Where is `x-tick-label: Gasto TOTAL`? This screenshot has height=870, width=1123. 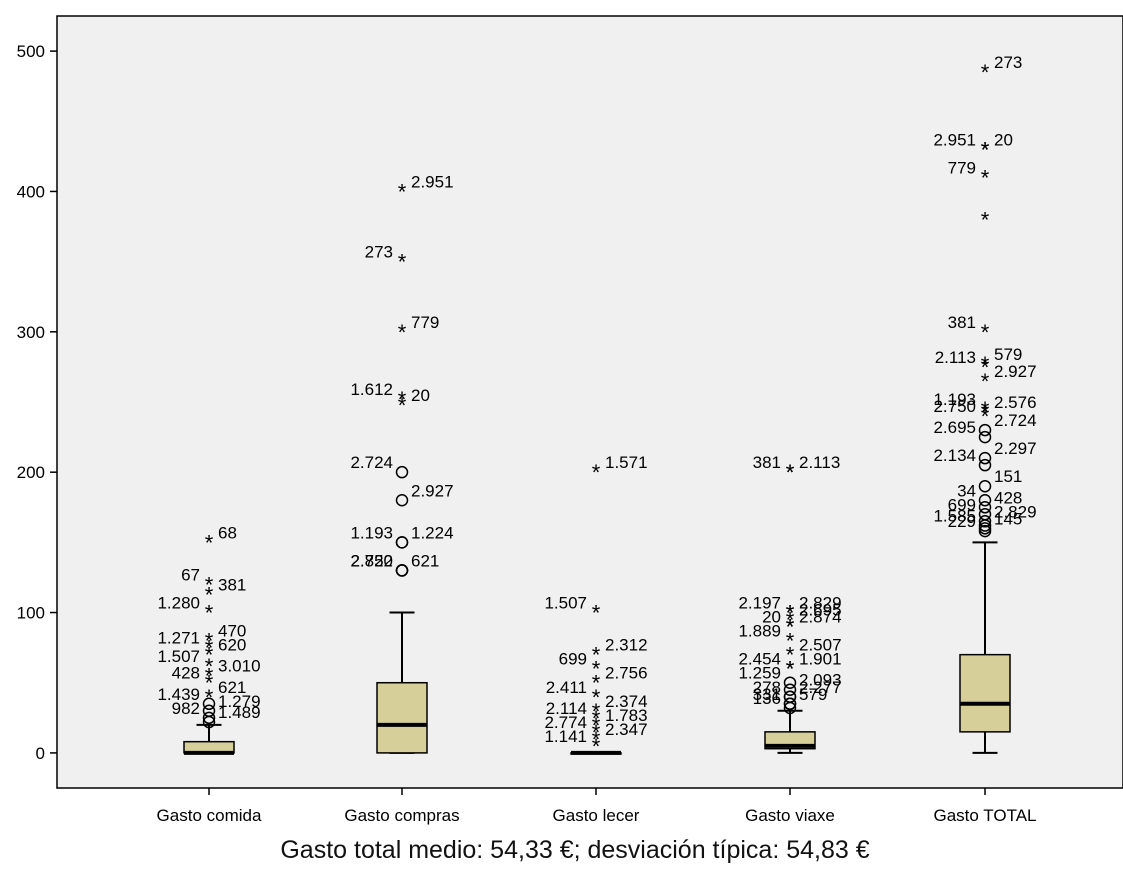
x-tick-label: Gasto TOTAL is located at coordinates (985, 815).